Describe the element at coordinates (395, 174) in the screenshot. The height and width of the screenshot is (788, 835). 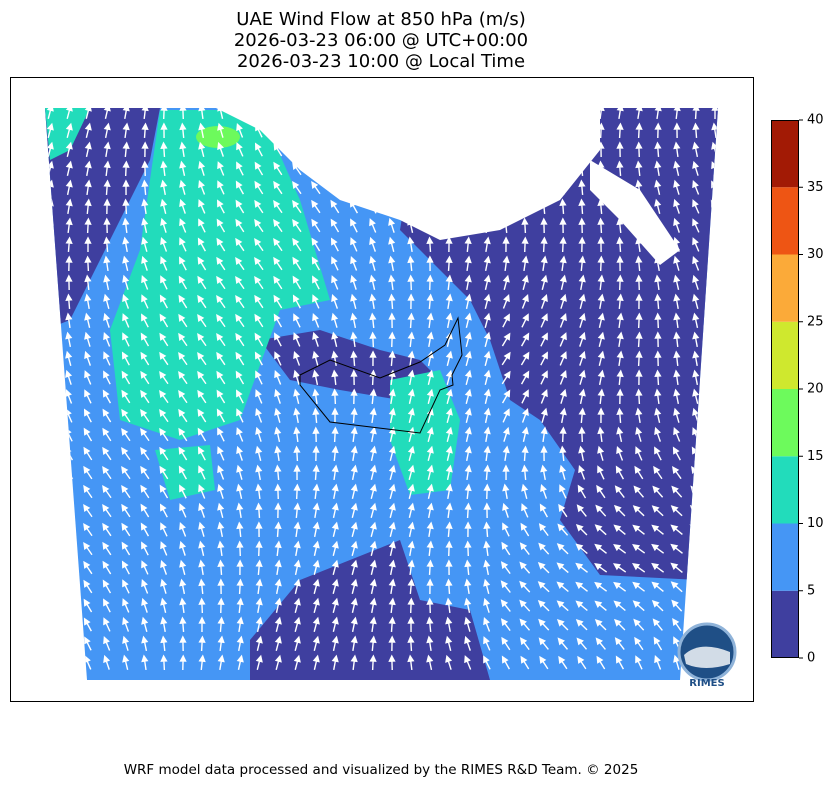
I see `masked-land` at that location.